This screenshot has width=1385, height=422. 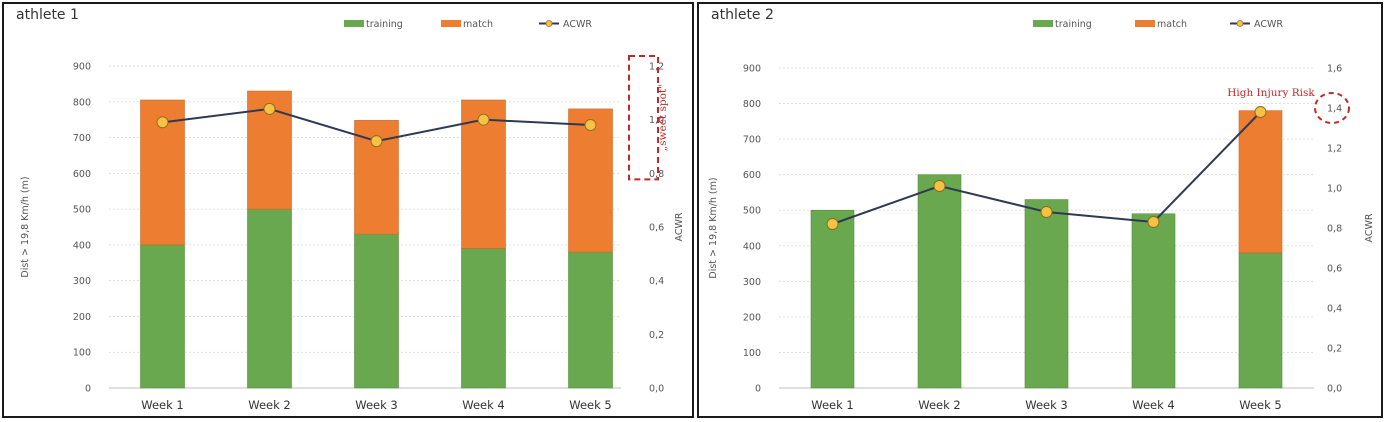 I want to click on high-risk-circle, so click(x=1332, y=108).